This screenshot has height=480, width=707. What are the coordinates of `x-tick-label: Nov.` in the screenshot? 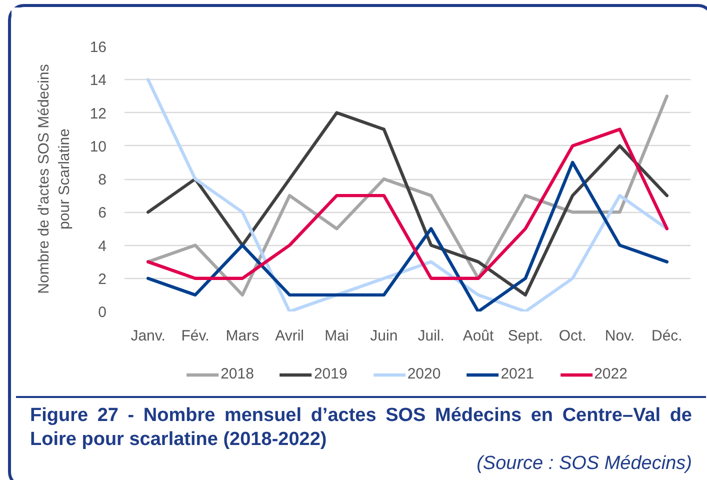 It's located at (619, 336).